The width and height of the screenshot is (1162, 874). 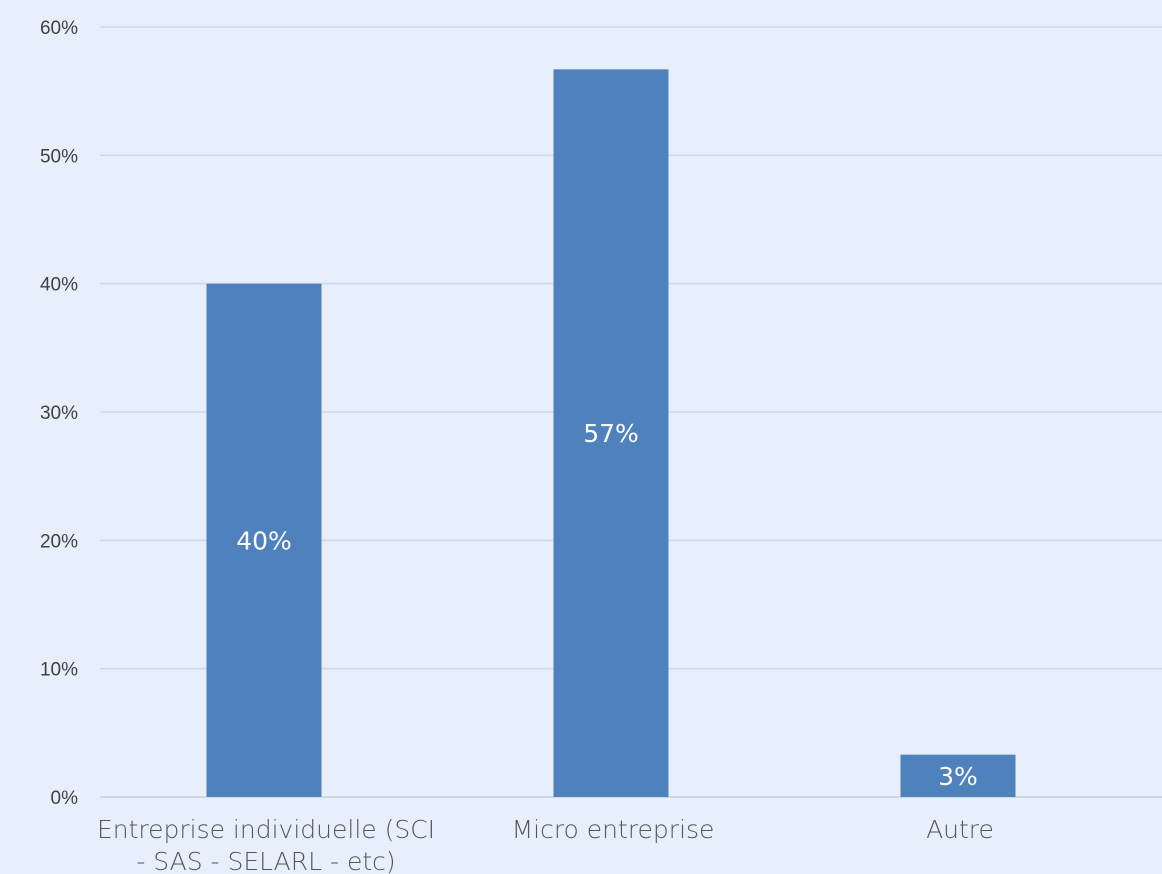 I want to click on x-tick-label: Micro entreprise, so click(x=613, y=829).